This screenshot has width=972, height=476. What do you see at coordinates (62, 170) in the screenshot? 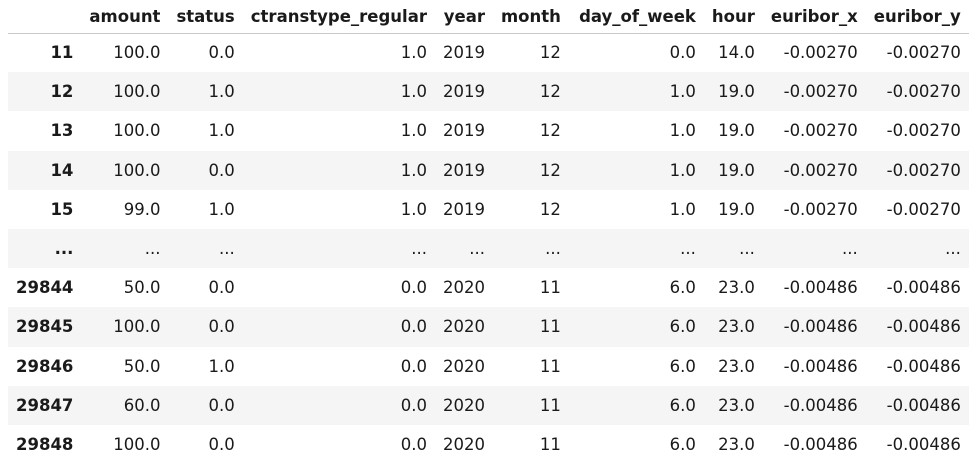
I see `row-index: 14` at bounding box center [62, 170].